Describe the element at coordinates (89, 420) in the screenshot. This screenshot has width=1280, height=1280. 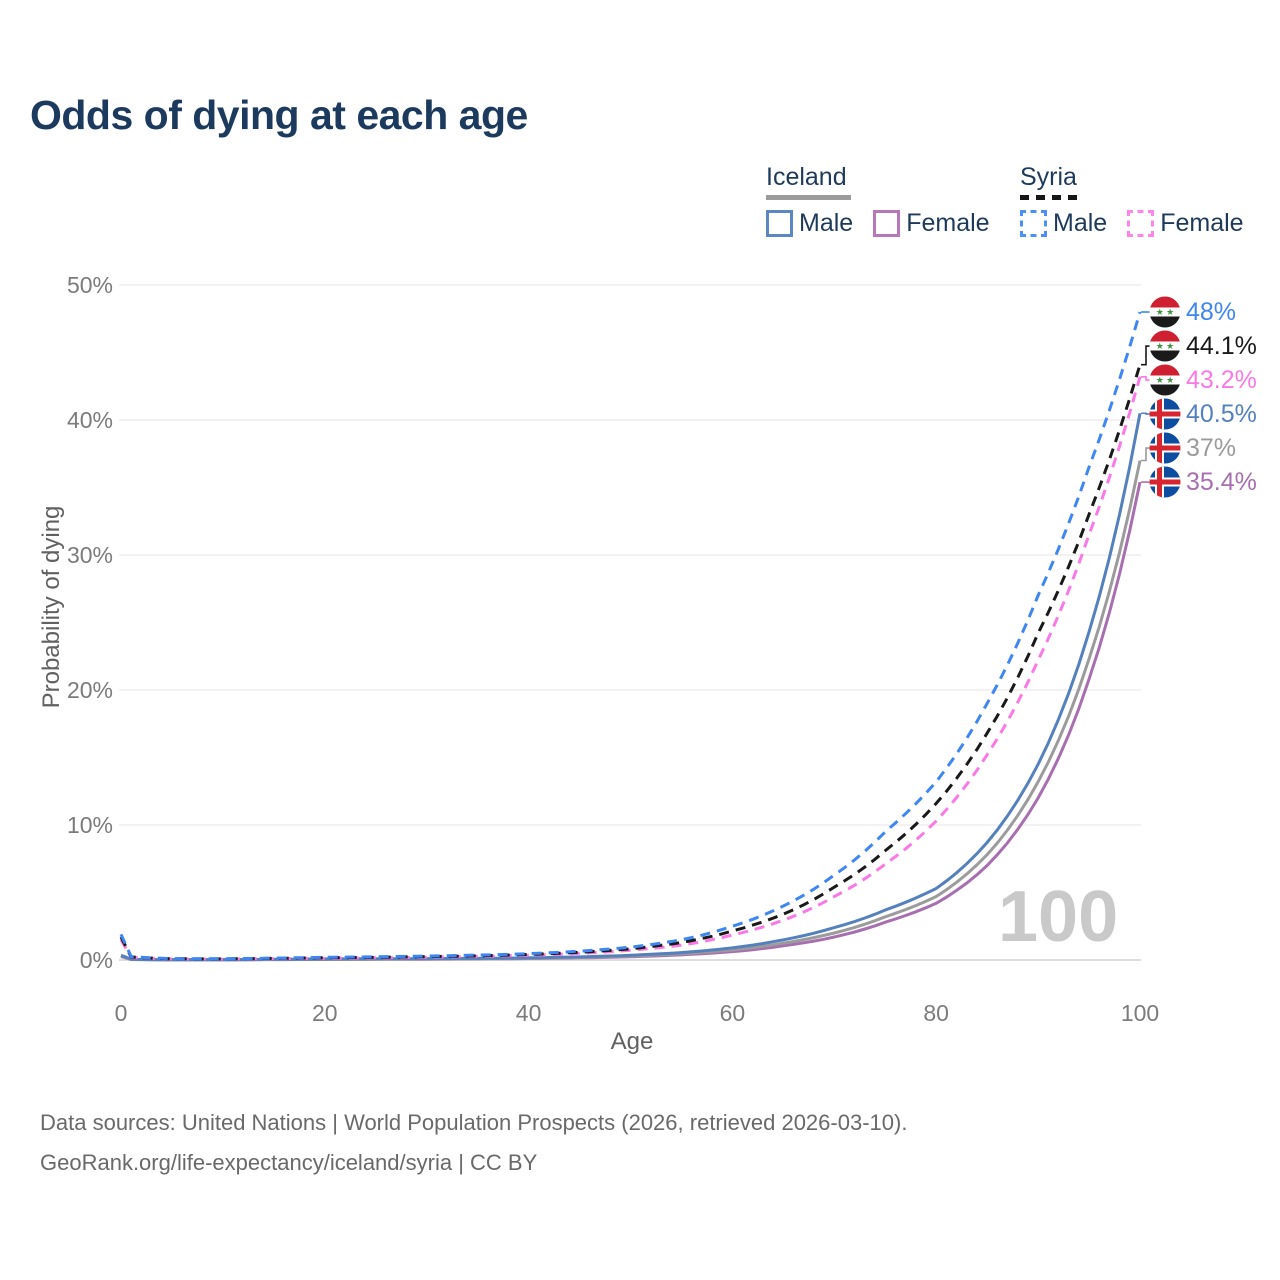
I see `y-tick-label: 40%` at that location.